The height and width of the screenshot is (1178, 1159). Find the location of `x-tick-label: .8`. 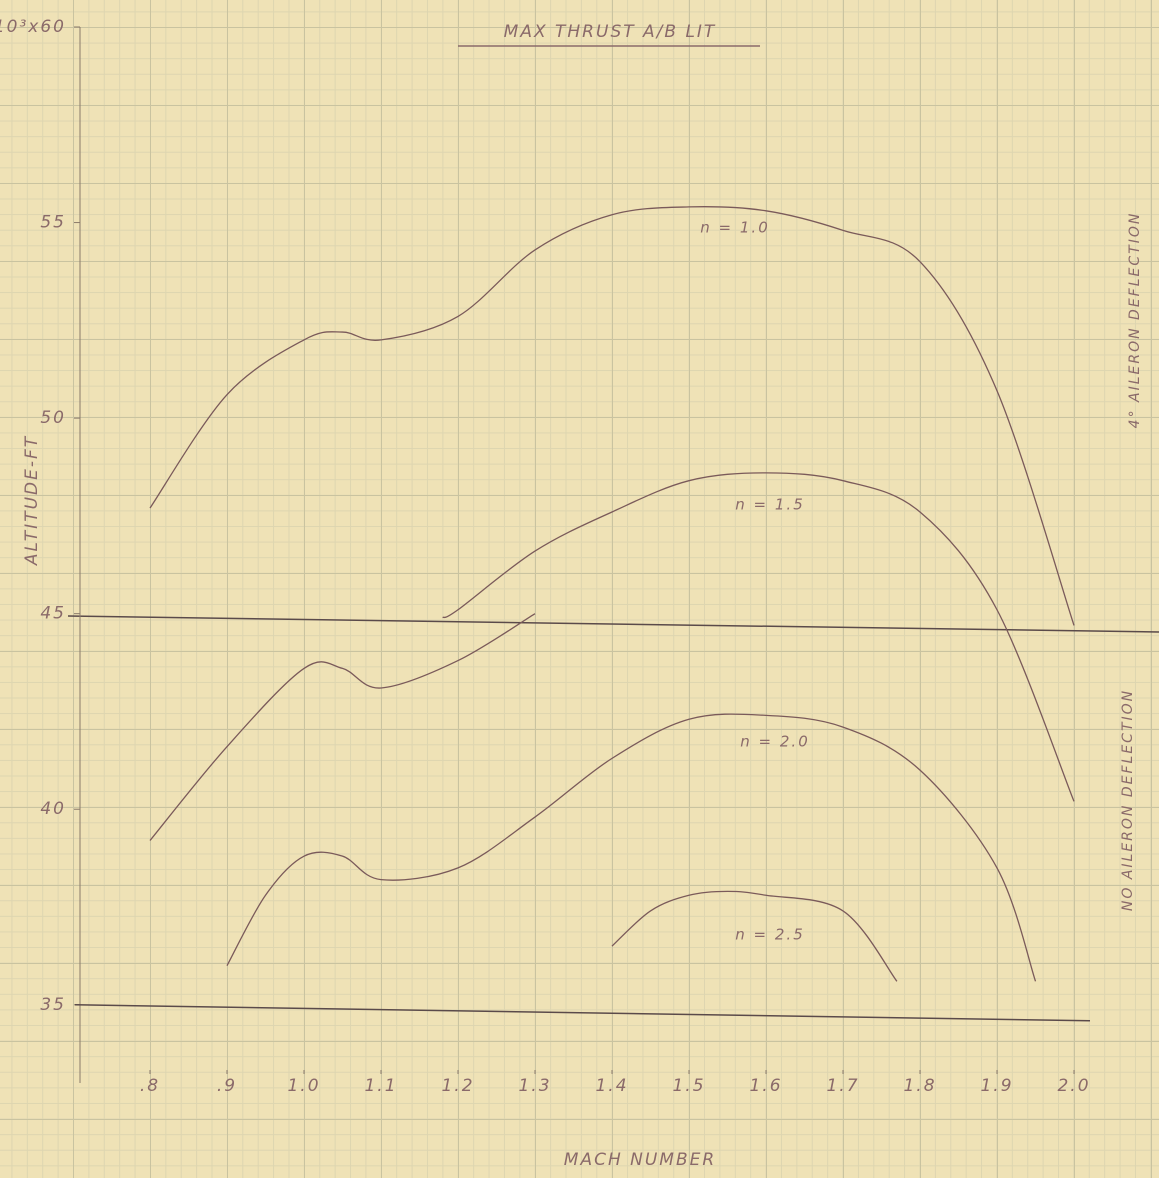

x-tick-label: .8 is located at coordinates (150, 1086).